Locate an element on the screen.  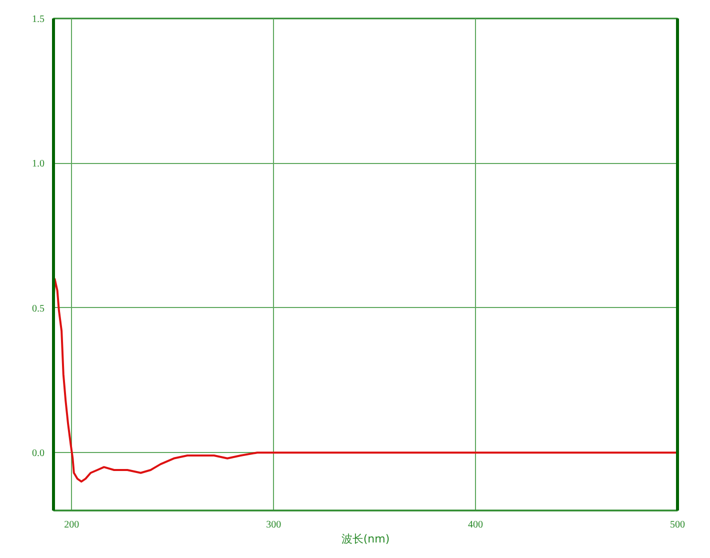
x-tick-label: 300 is located at coordinates (274, 525).